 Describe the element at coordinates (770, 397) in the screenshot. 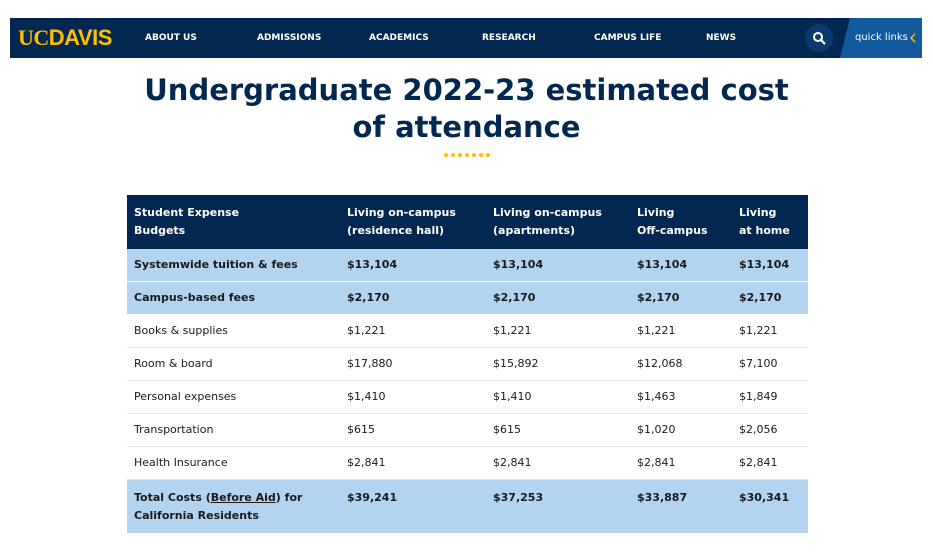

I see `table-cell: $1,849` at that location.